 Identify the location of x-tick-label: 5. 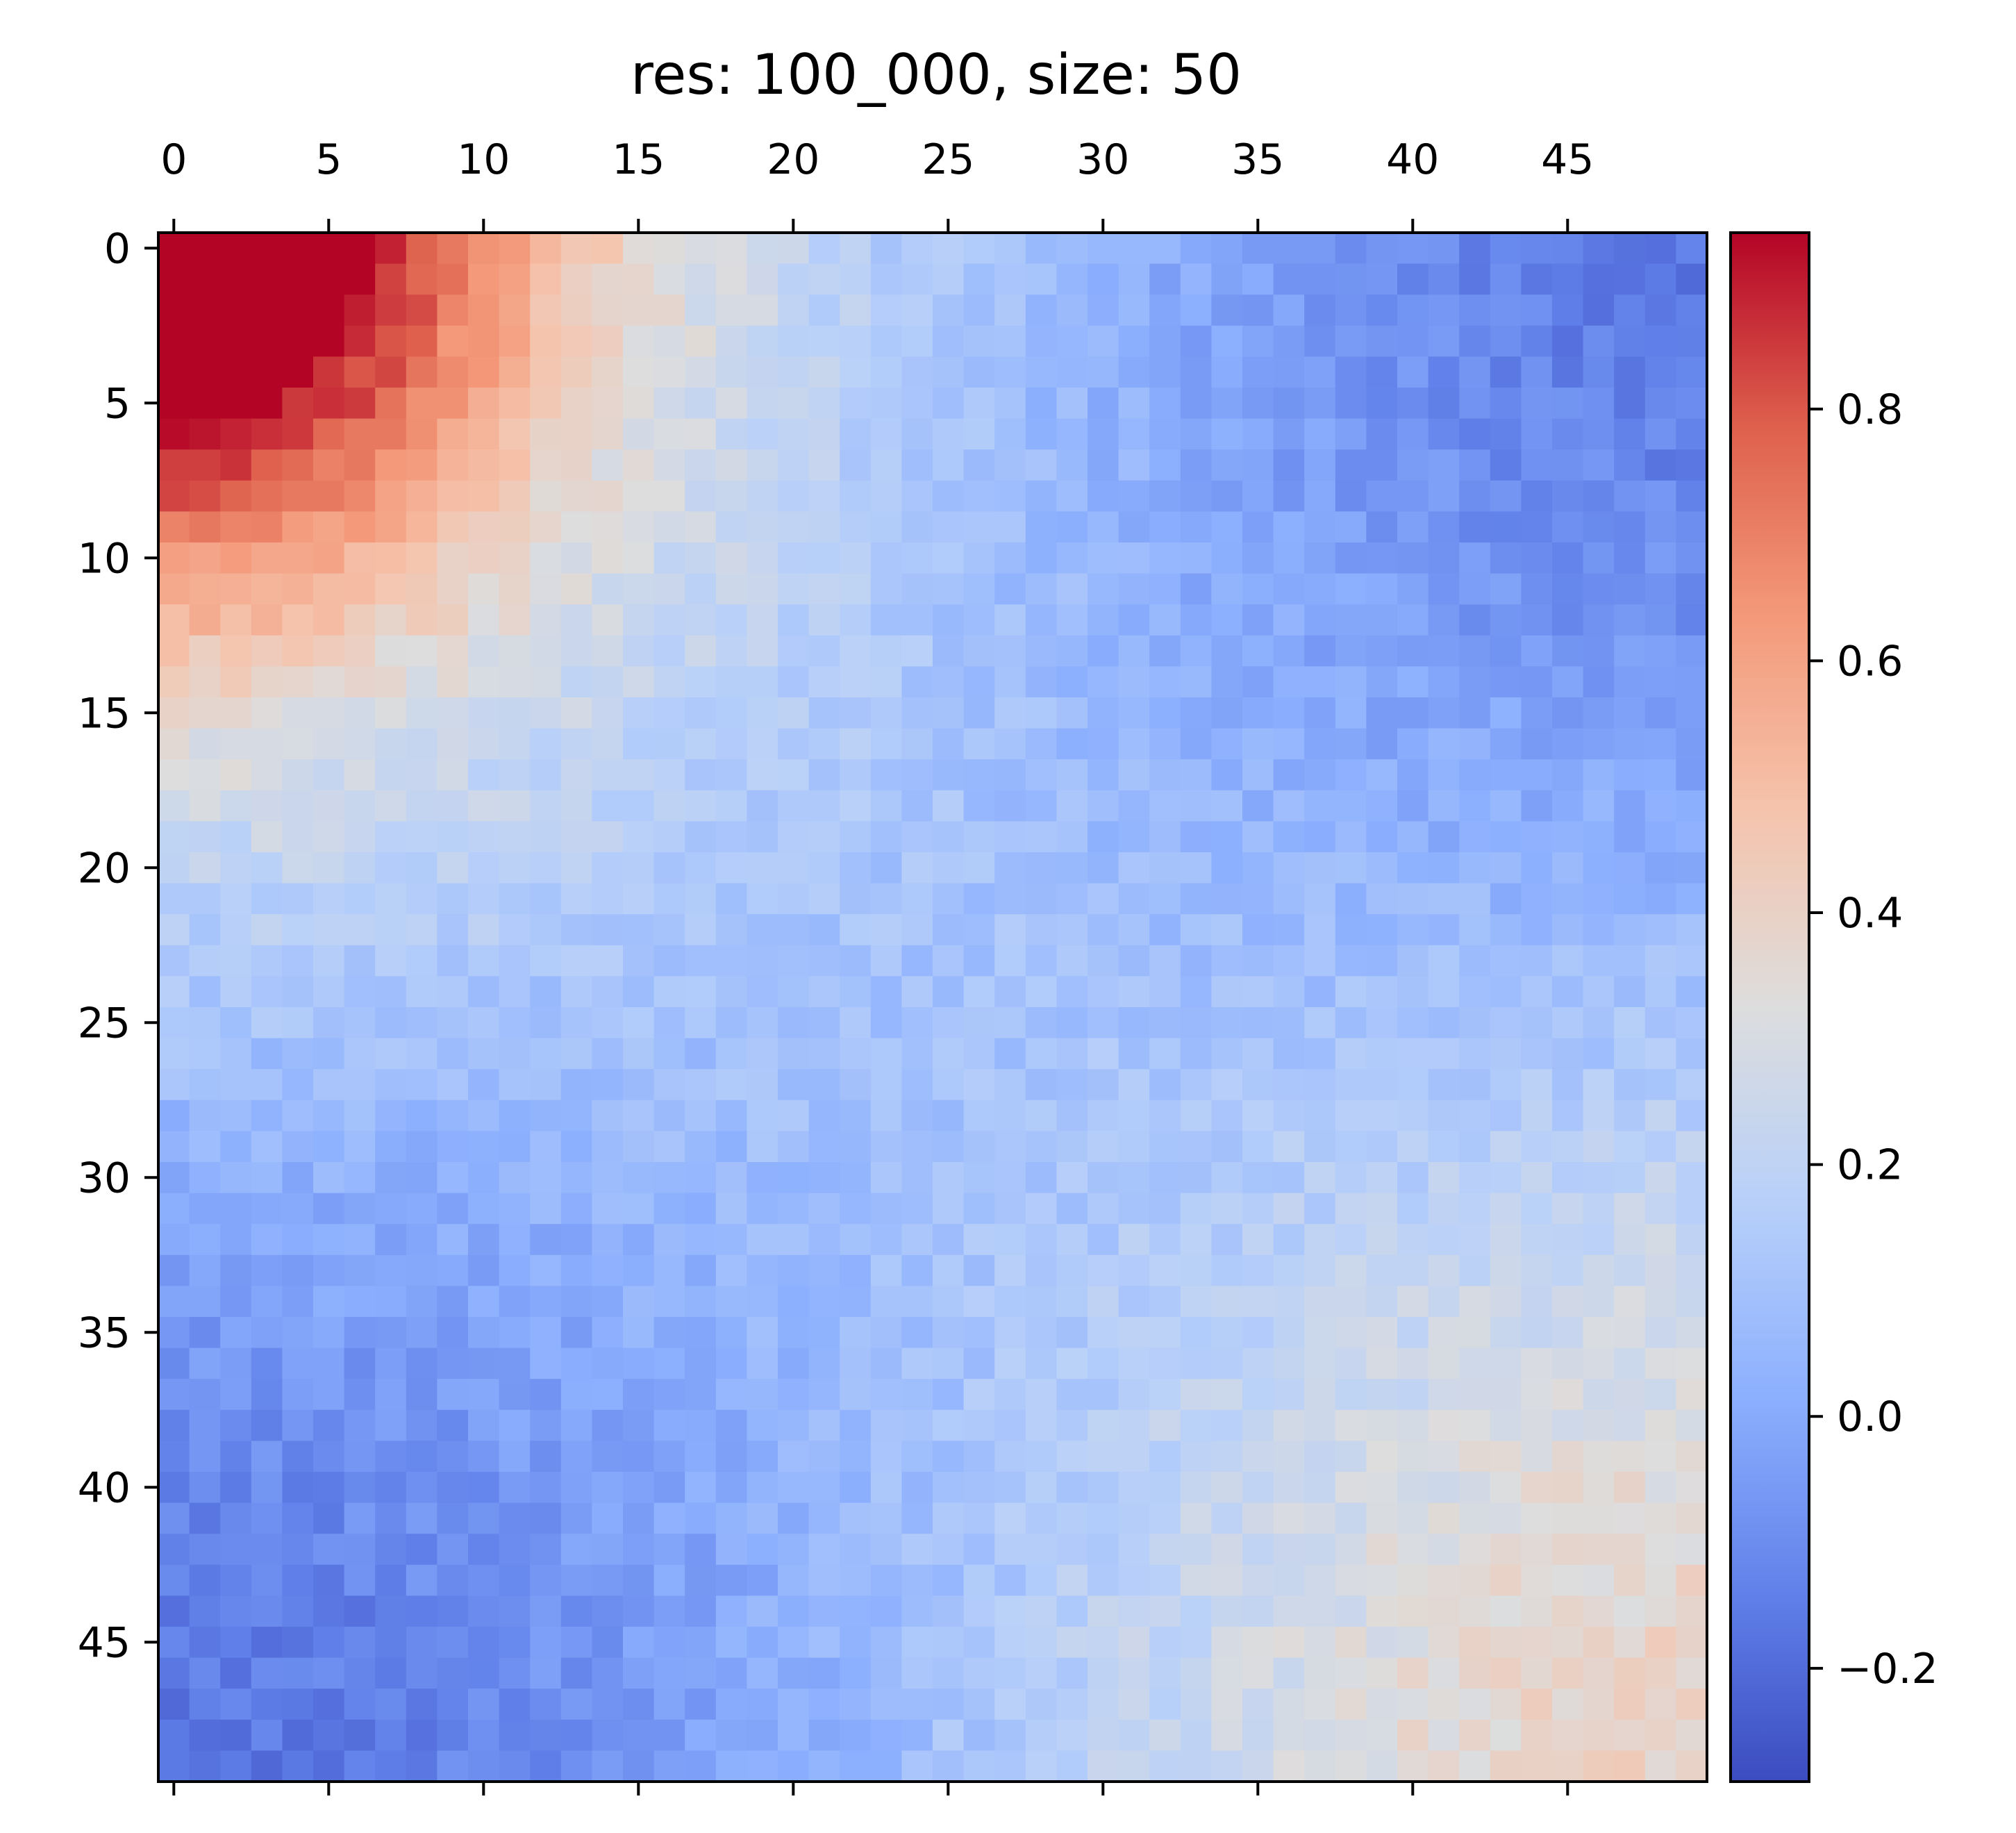
(328, 159).